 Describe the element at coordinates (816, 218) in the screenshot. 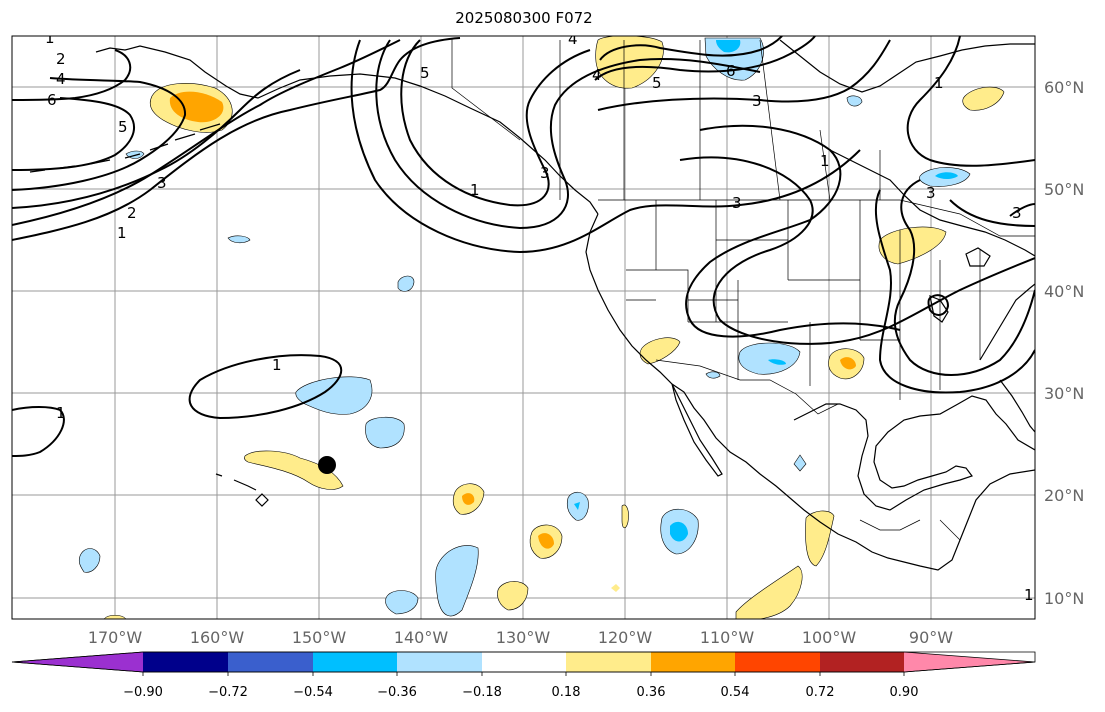

I see `us-canada-border` at that location.